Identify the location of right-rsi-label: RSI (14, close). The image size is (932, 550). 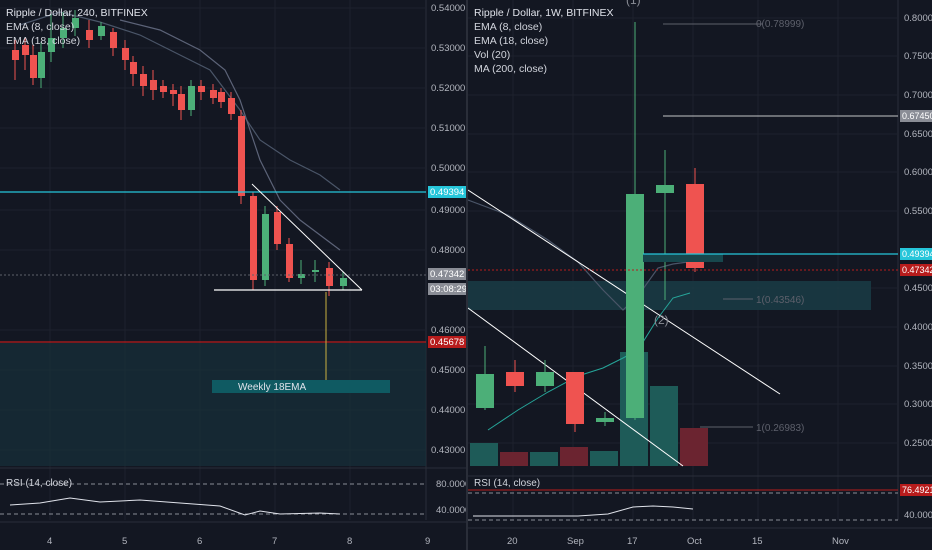
(507, 483).